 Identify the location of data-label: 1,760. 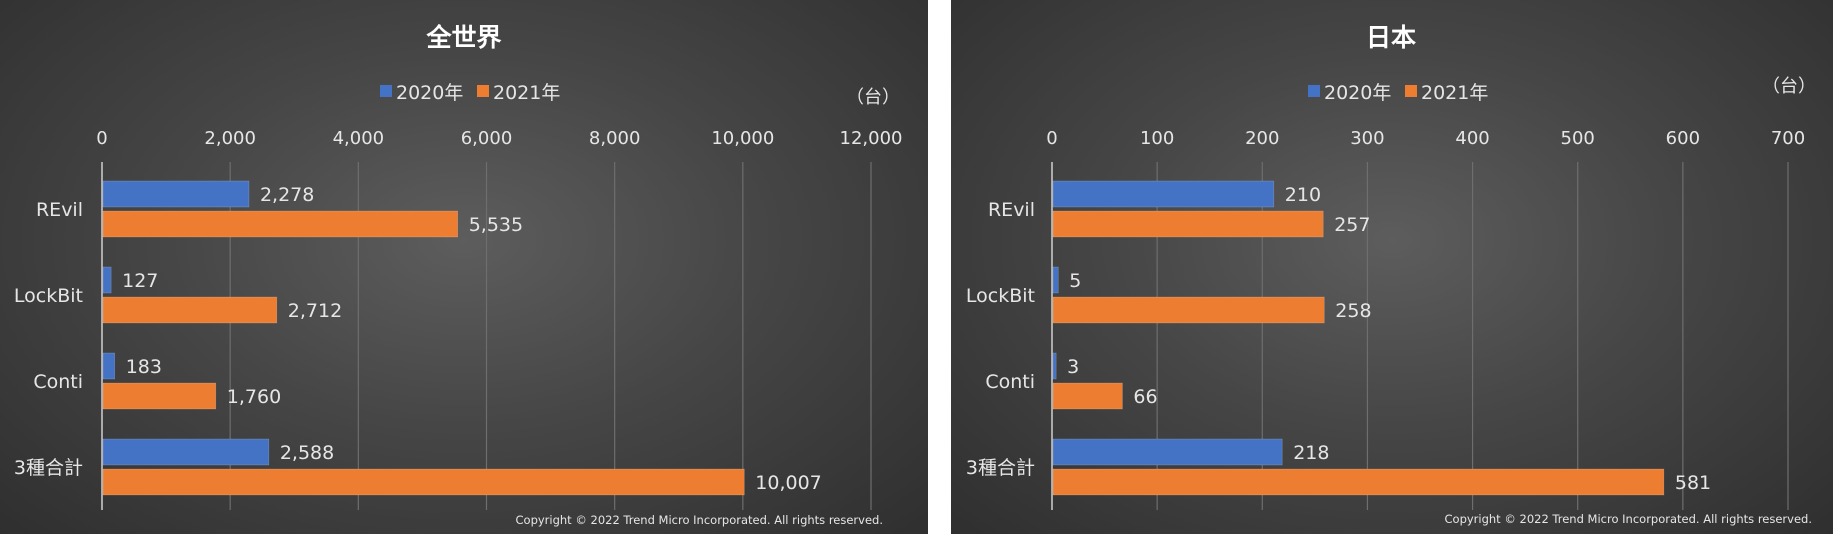
(254, 397).